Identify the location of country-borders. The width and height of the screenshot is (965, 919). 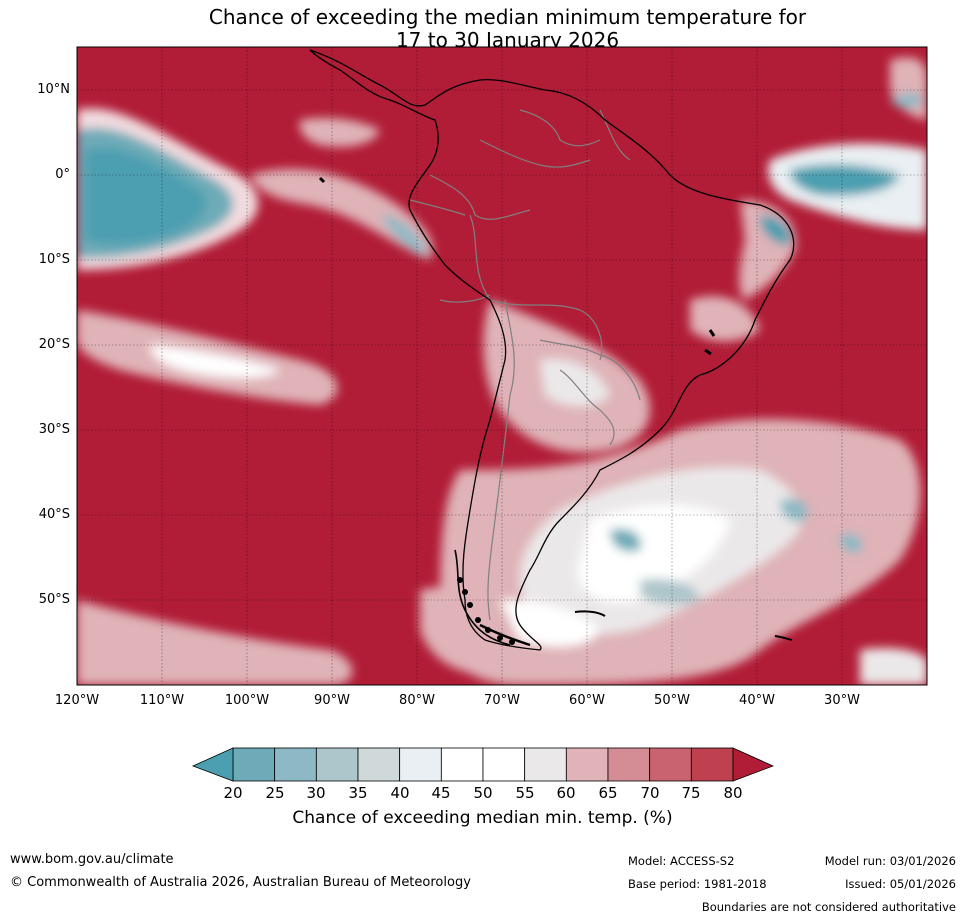
(525, 365).